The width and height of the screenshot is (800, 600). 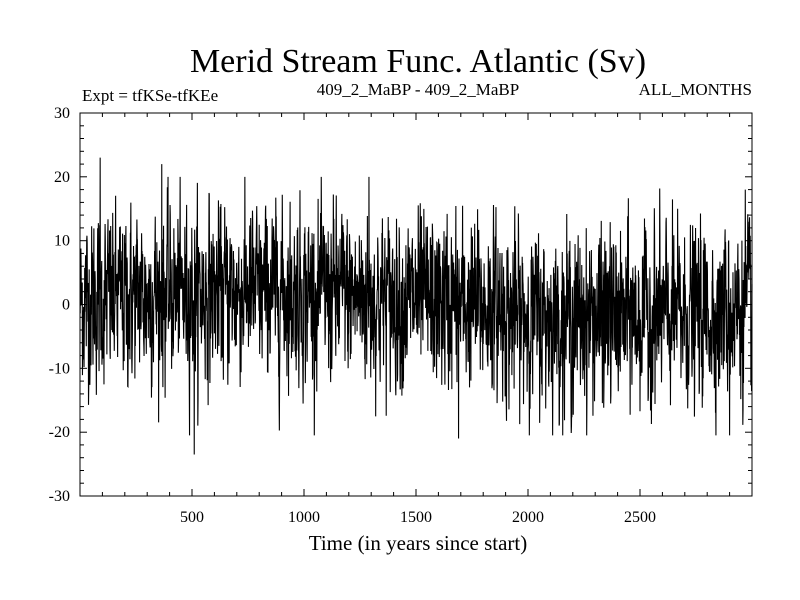 What do you see at coordinates (418, 543) in the screenshot?
I see `x-axis-label: Time (in years since start)` at bounding box center [418, 543].